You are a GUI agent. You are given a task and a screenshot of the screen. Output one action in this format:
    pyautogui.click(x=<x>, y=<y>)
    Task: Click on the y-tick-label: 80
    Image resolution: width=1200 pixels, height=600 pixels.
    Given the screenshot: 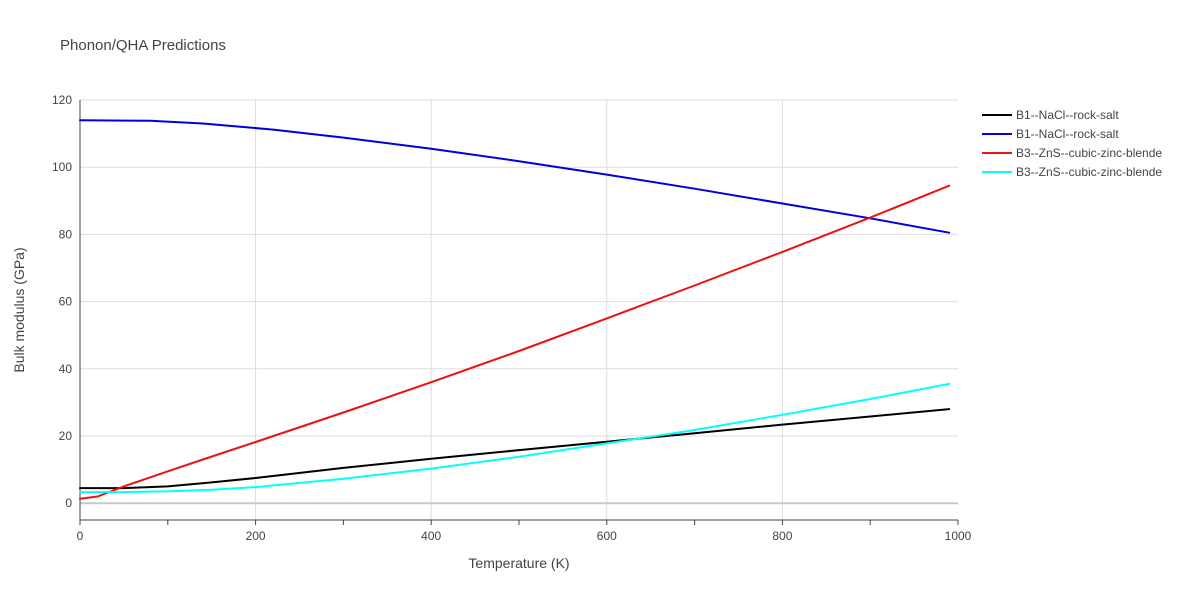 What is the action you would take?
    pyautogui.click(x=66, y=234)
    